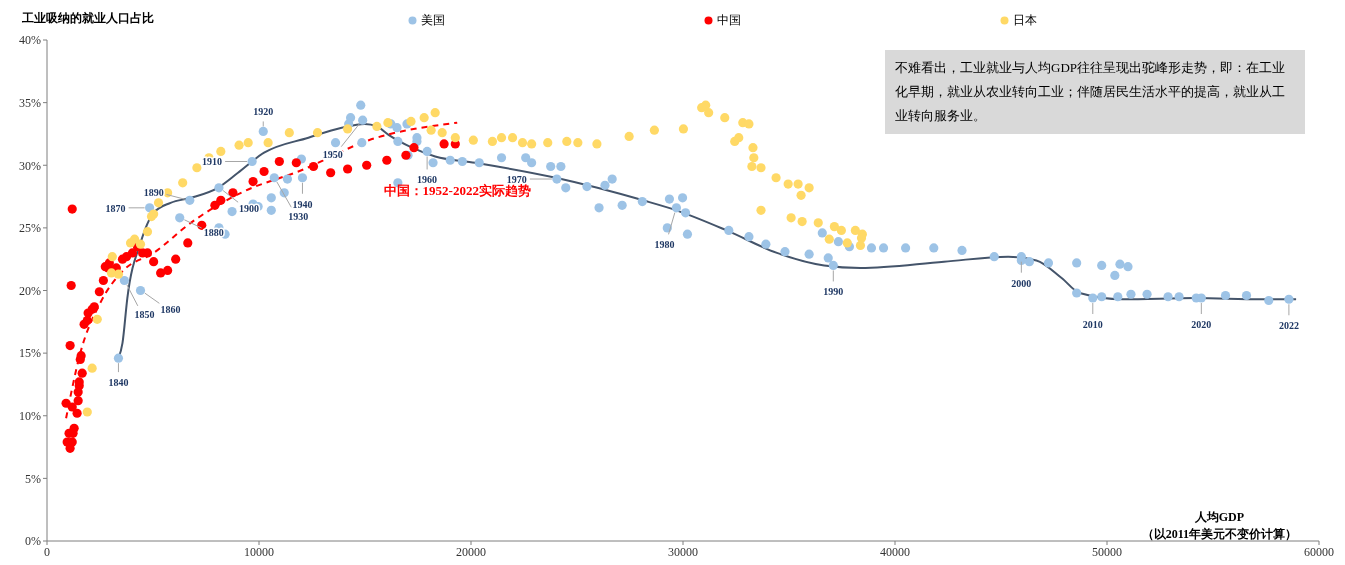  What do you see at coordinates (88, 18) in the screenshot?
I see `chart-title: 工业吸纳的就业人口占比` at bounding box center [88, 18].